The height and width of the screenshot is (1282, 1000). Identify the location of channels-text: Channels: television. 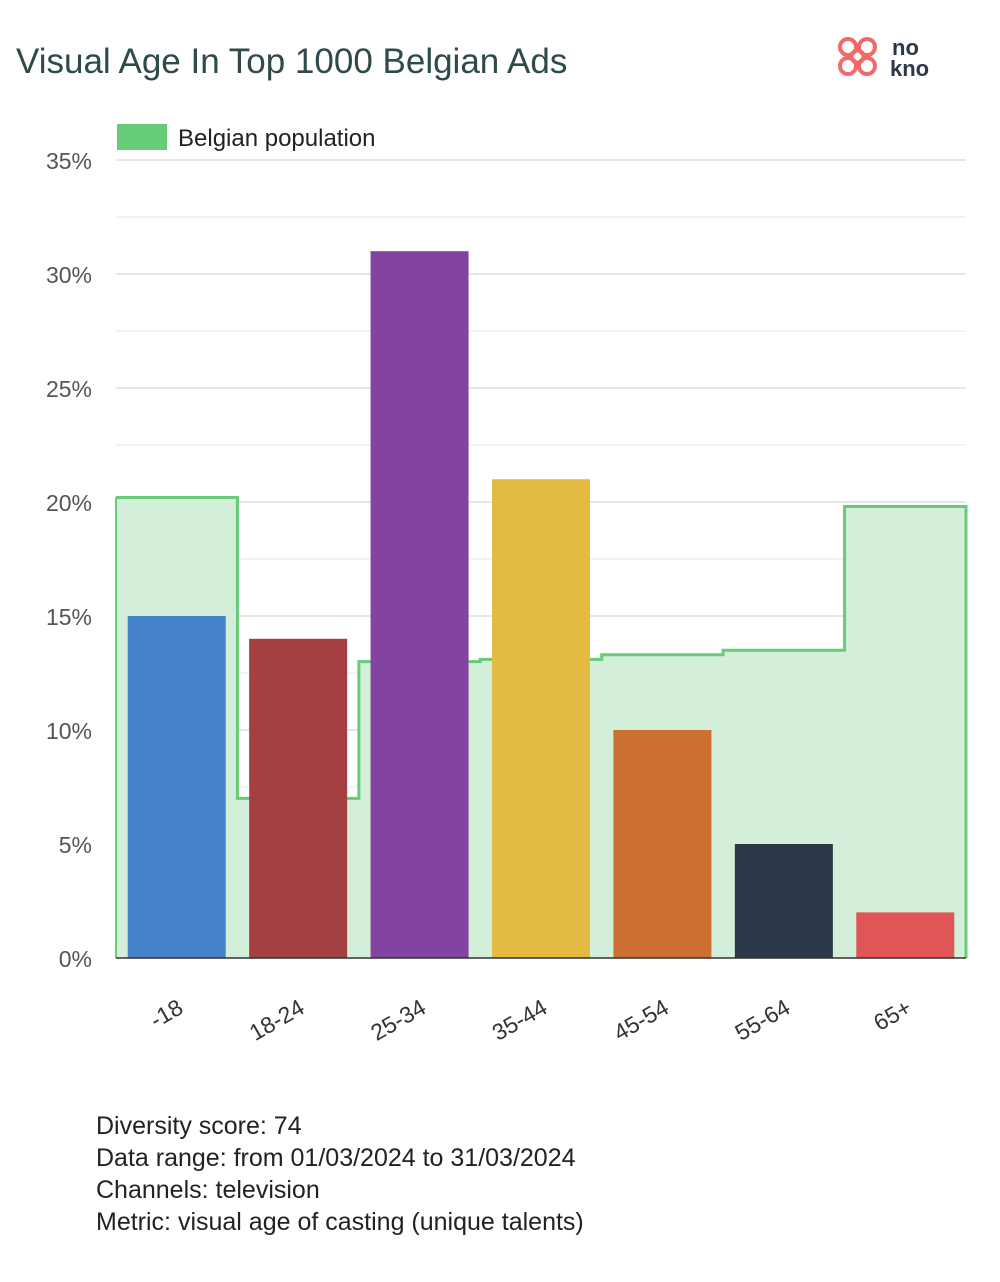
(208, 1190).